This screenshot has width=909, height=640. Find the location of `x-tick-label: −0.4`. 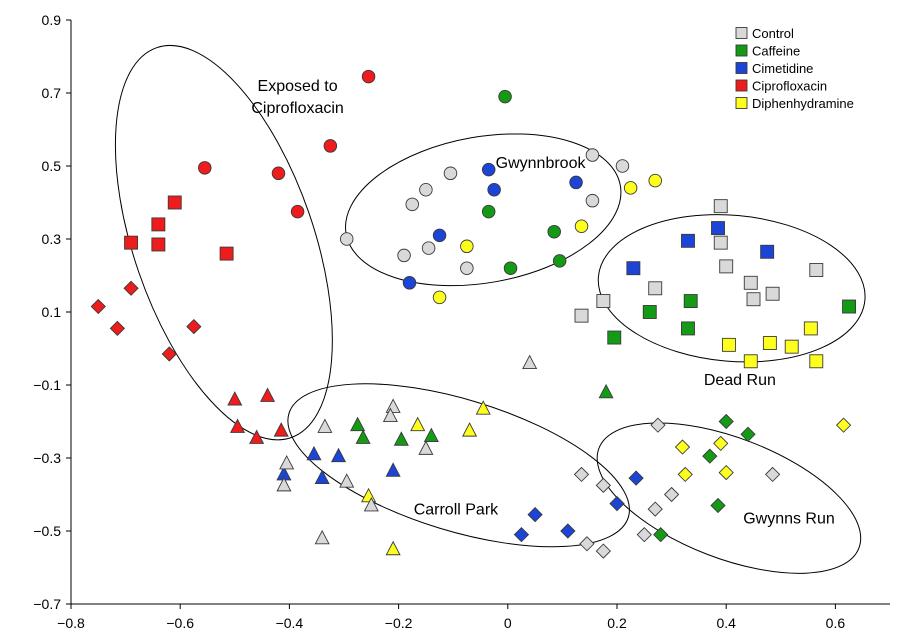

x-tick-label: −0.4 is located at coordinates (290, 623).